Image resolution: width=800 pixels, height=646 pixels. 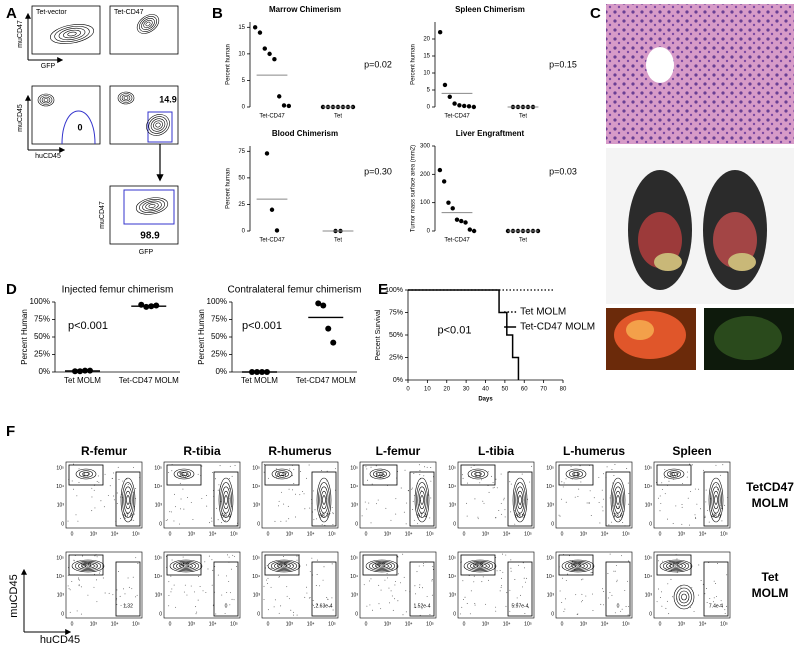 What do you see at coordinates (11, 289) in the screenshot?
I see `panel-label: D` at bounding box center [11, 289].